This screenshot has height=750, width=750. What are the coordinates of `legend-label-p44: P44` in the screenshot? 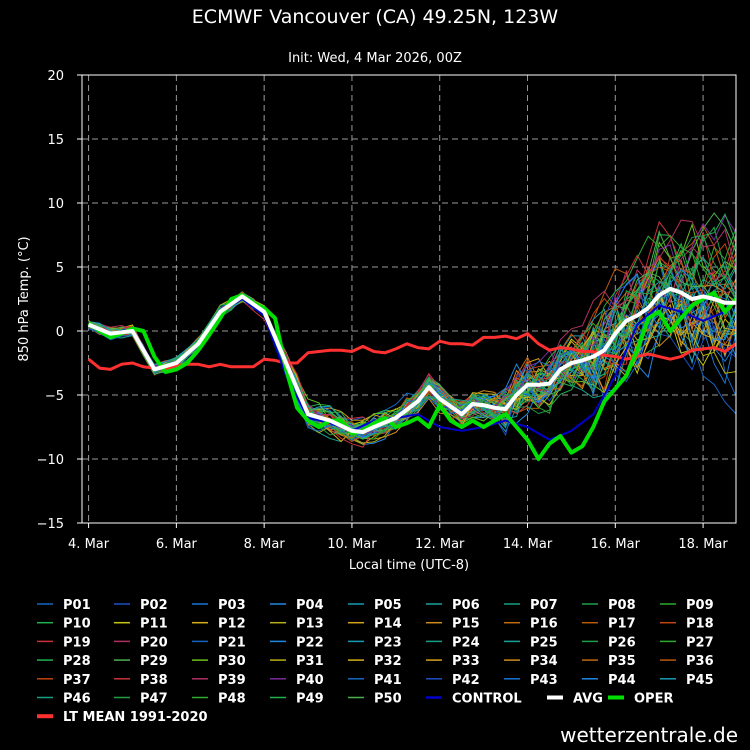 It's located at (622, 680).